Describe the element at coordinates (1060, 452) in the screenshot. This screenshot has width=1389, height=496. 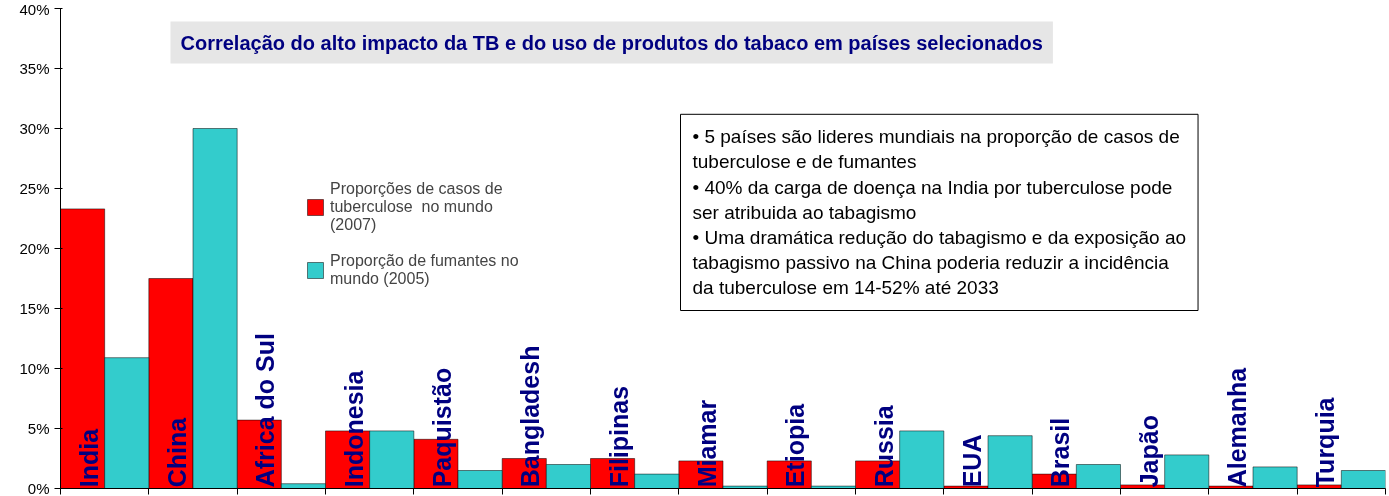
I see `x-tick-label: Brasil` at that location.